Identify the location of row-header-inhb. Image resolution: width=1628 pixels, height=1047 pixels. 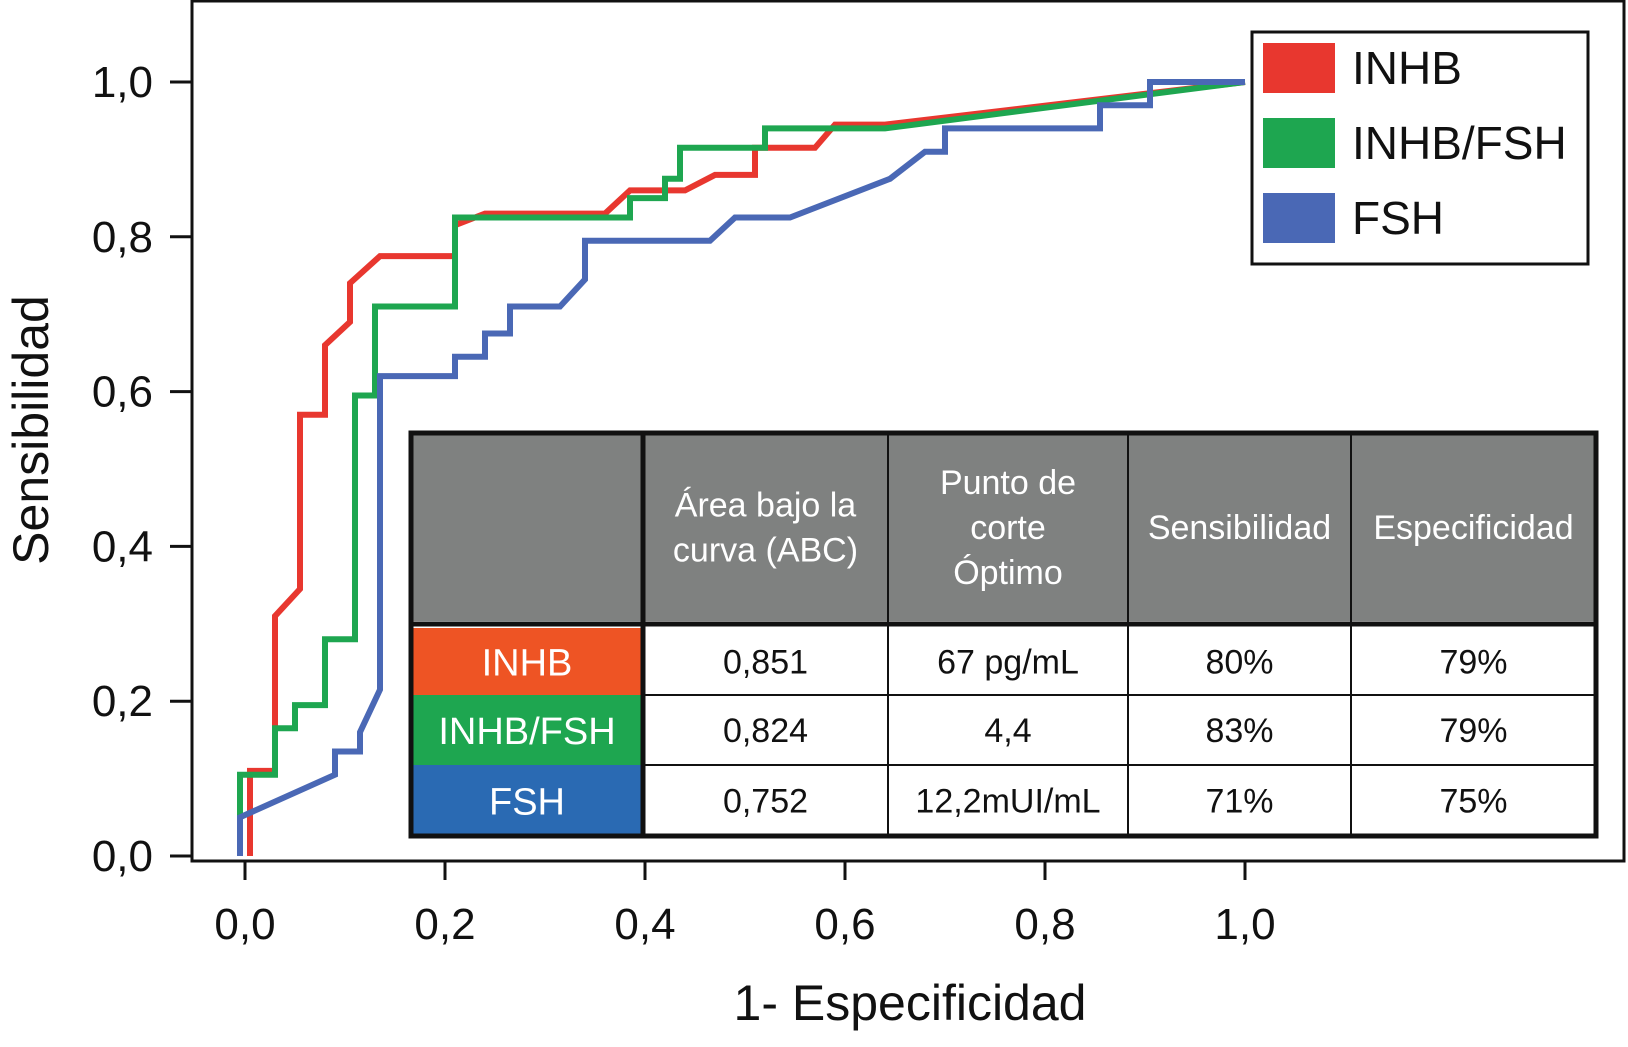
(527, 661).